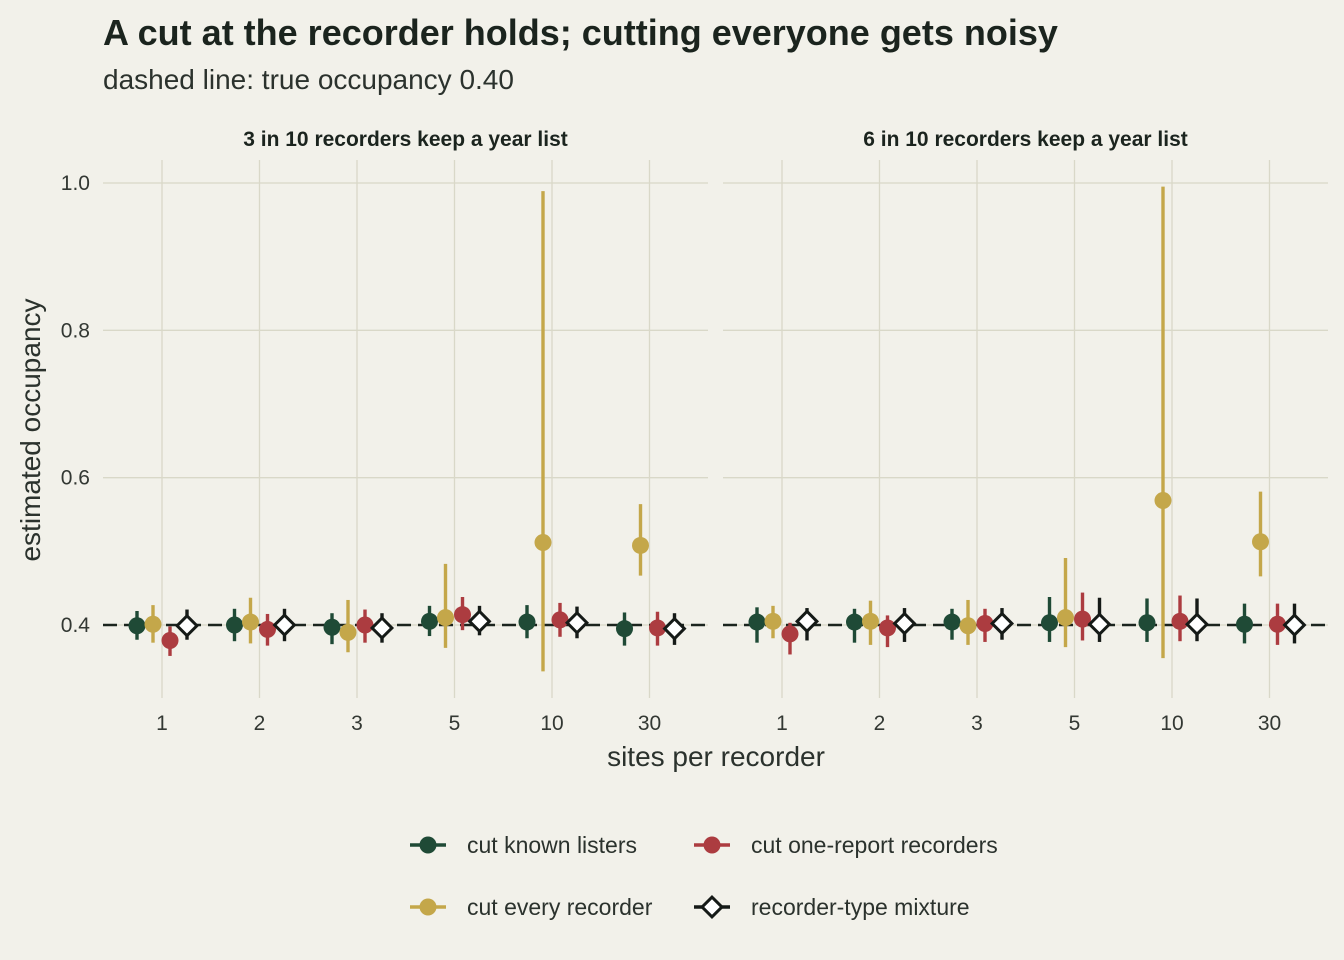 The width and height of the screenshot is (1344, 960). What do you see at coordinates (75, 330) in the screenshot?
I see `y-tick-label: 0.8` at bounding box center [75, 330].